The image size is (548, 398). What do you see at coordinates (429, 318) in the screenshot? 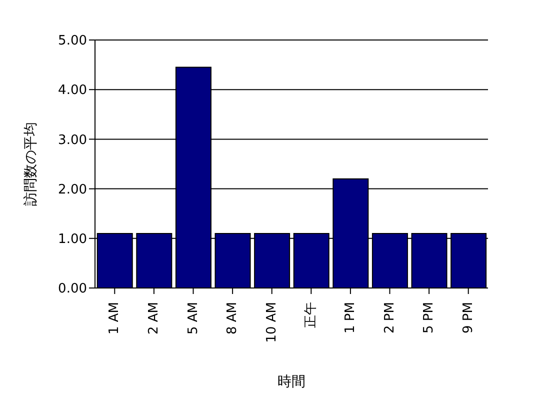
I see `x-tick-label: 5 PM` at bounding box center [429, 318].